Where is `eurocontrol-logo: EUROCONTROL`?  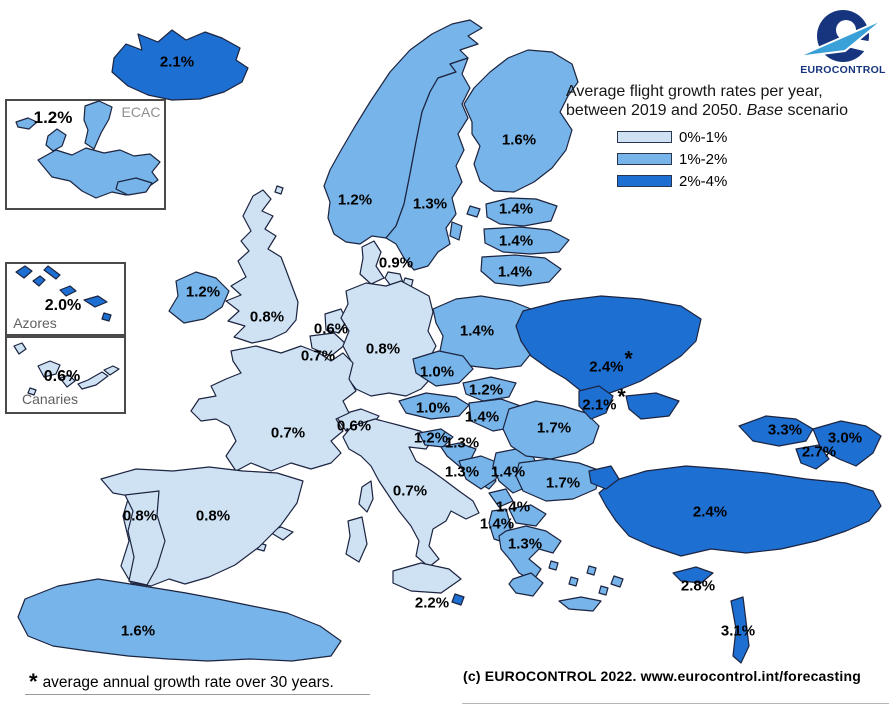
eurocontrol-logo: EUROCONTROL is located at coordinates (841, 43).